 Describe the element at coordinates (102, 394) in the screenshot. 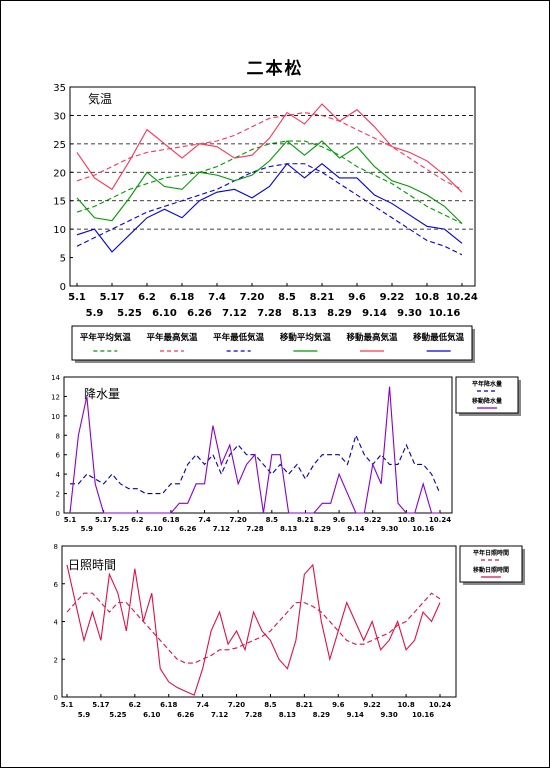

I see `panel-label: 降水量` at that location.